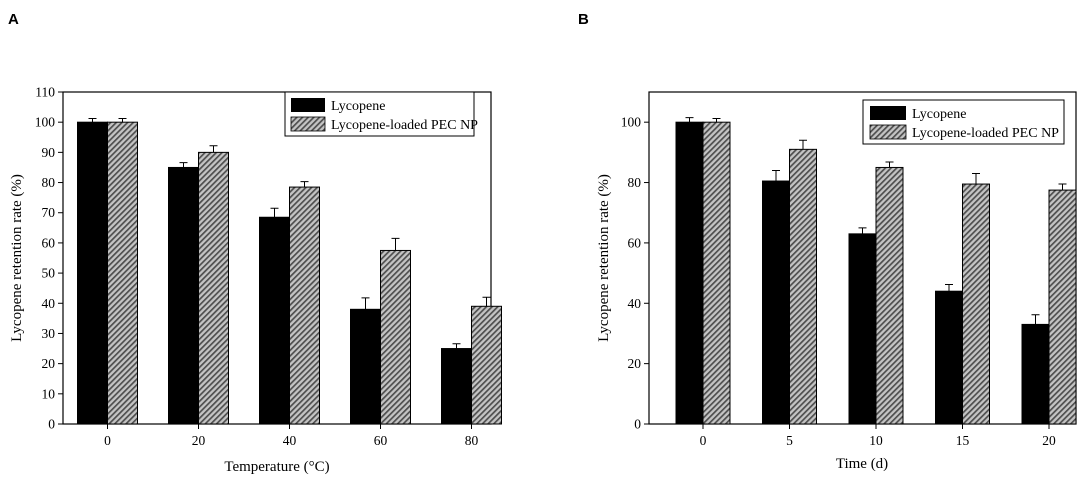  What do you see at coordinates (985, 133) in the screenshot?
I see `legend-label-pec-np-b: Lycopene-loaded PEC NP` at bounding box center [985, 133].